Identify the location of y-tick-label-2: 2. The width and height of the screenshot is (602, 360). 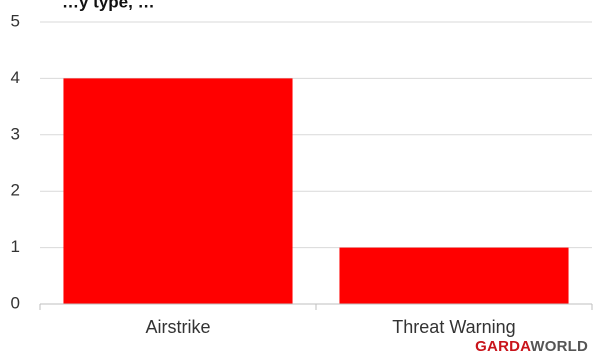
(15, 190).